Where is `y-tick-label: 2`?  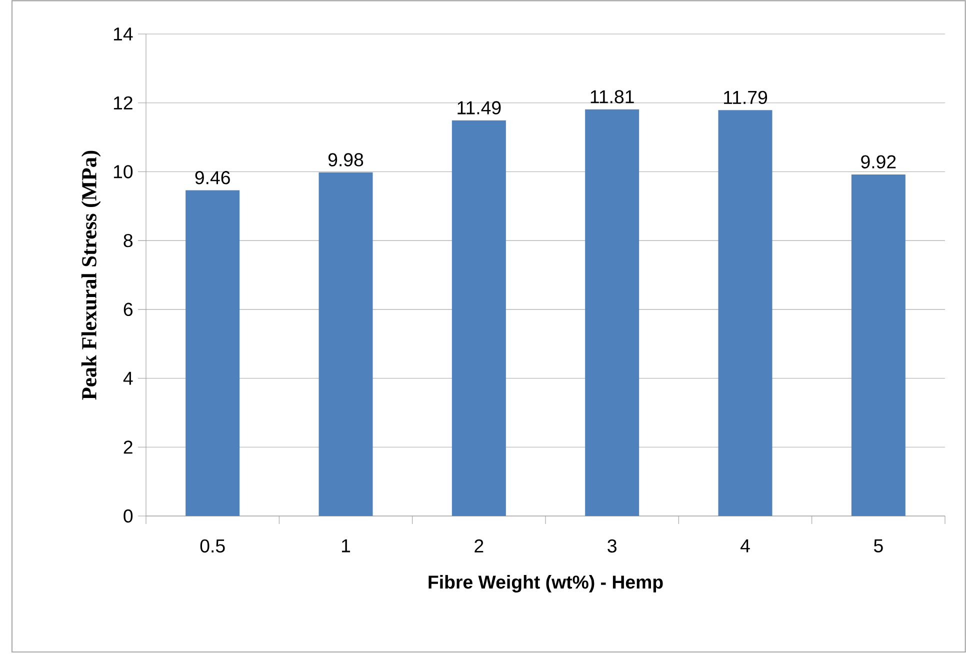
y-tick-label: 2 is located at coordinates (128, 447).